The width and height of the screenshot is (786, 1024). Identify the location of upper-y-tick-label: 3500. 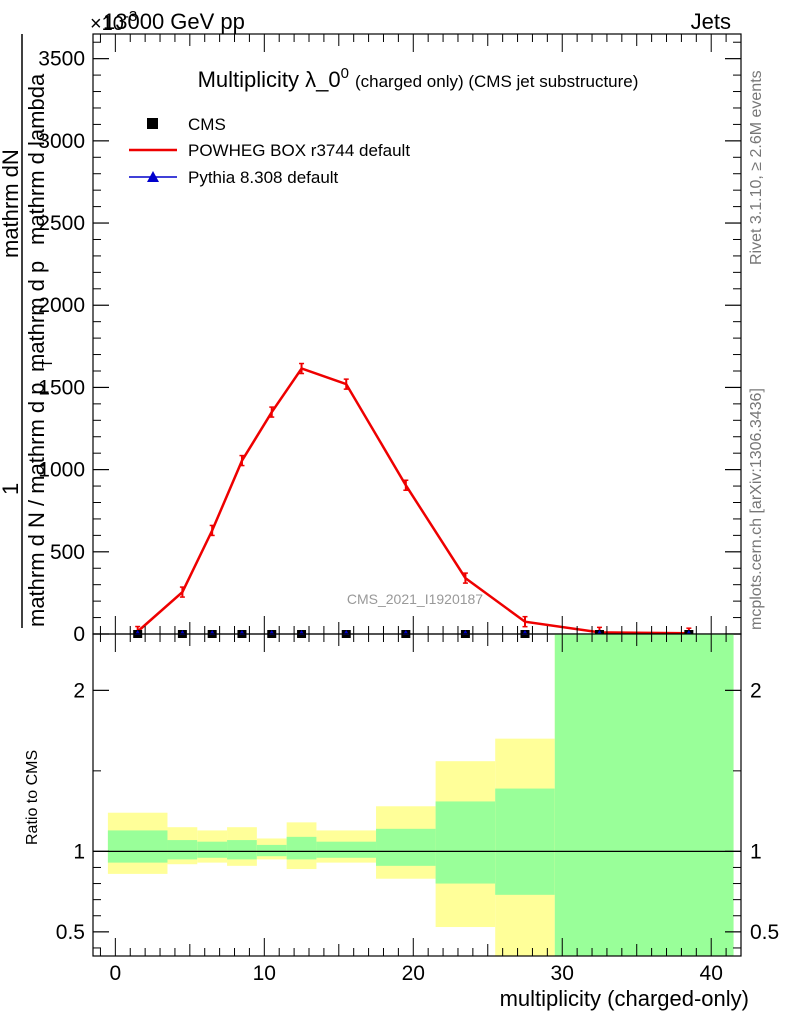
(61, 59).